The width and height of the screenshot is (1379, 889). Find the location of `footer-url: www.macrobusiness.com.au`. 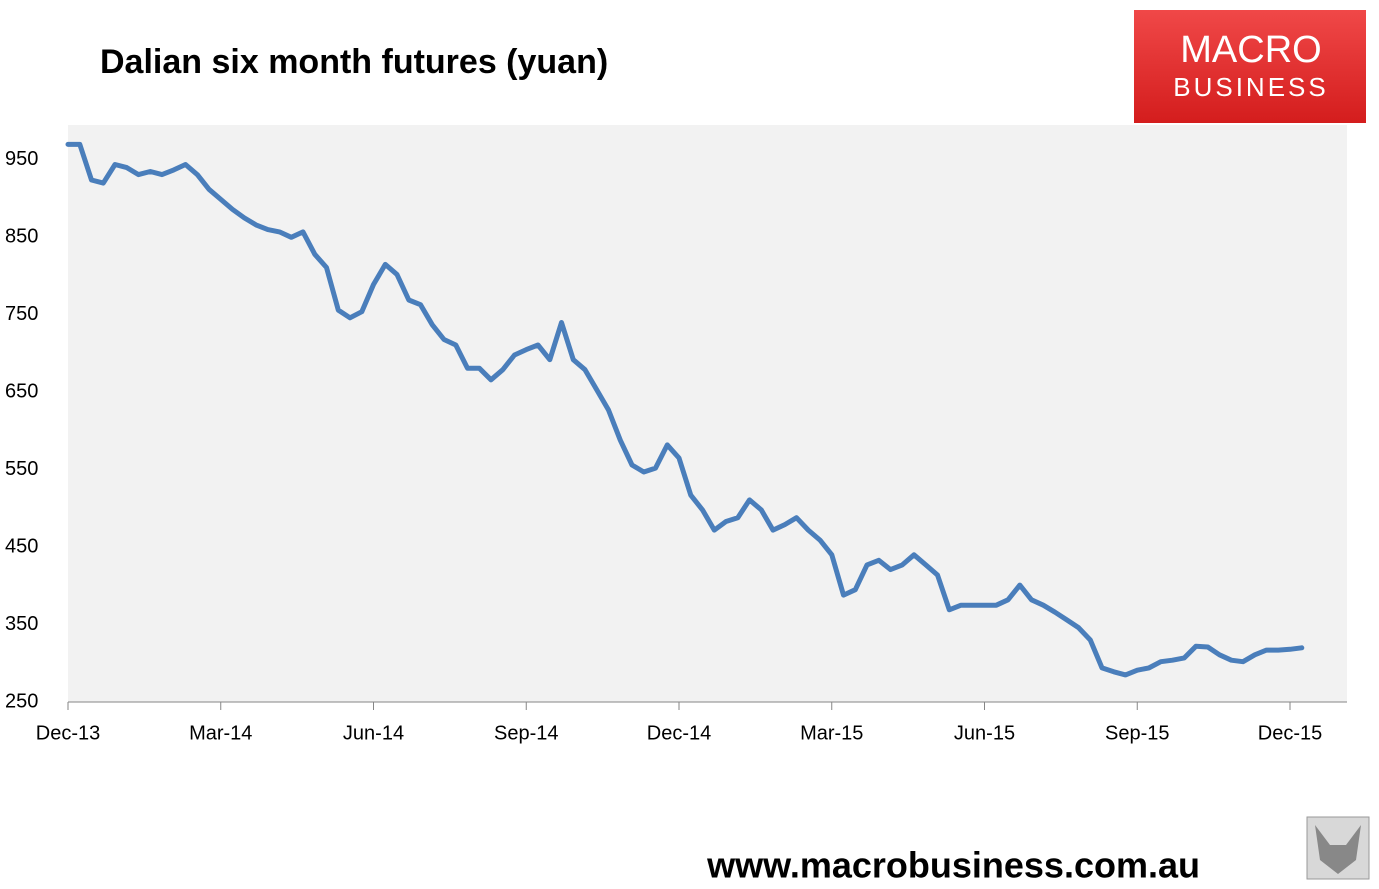

footer-url: www.macrobusiness.com.au is located at coordinates (953, 864).